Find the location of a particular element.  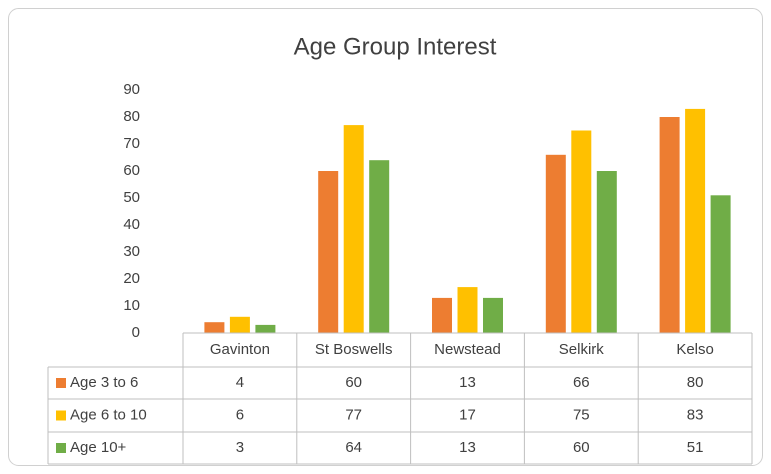

table-value: 3 is located at coordinates (240, 447).